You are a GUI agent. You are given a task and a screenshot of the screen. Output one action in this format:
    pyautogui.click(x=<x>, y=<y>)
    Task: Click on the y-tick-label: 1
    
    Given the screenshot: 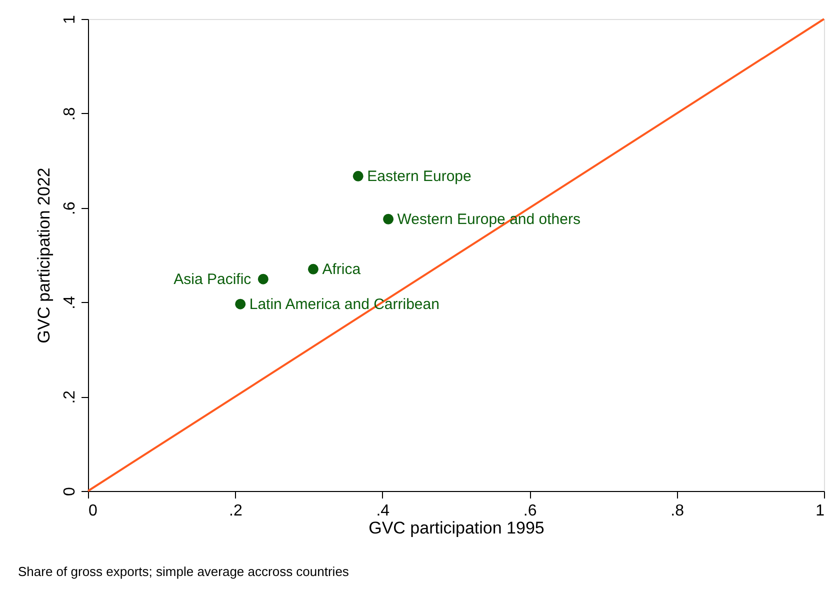 What is the action you would take?
    pyautogui.click(x=70, y=19)
    